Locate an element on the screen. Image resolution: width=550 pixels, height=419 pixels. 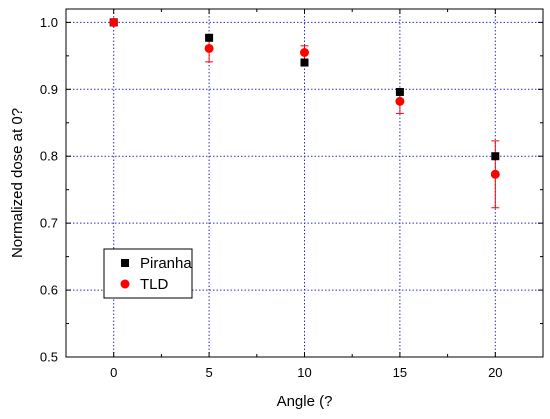
y-tick-label-4: 0.9 is located at coordinates (49, 89).